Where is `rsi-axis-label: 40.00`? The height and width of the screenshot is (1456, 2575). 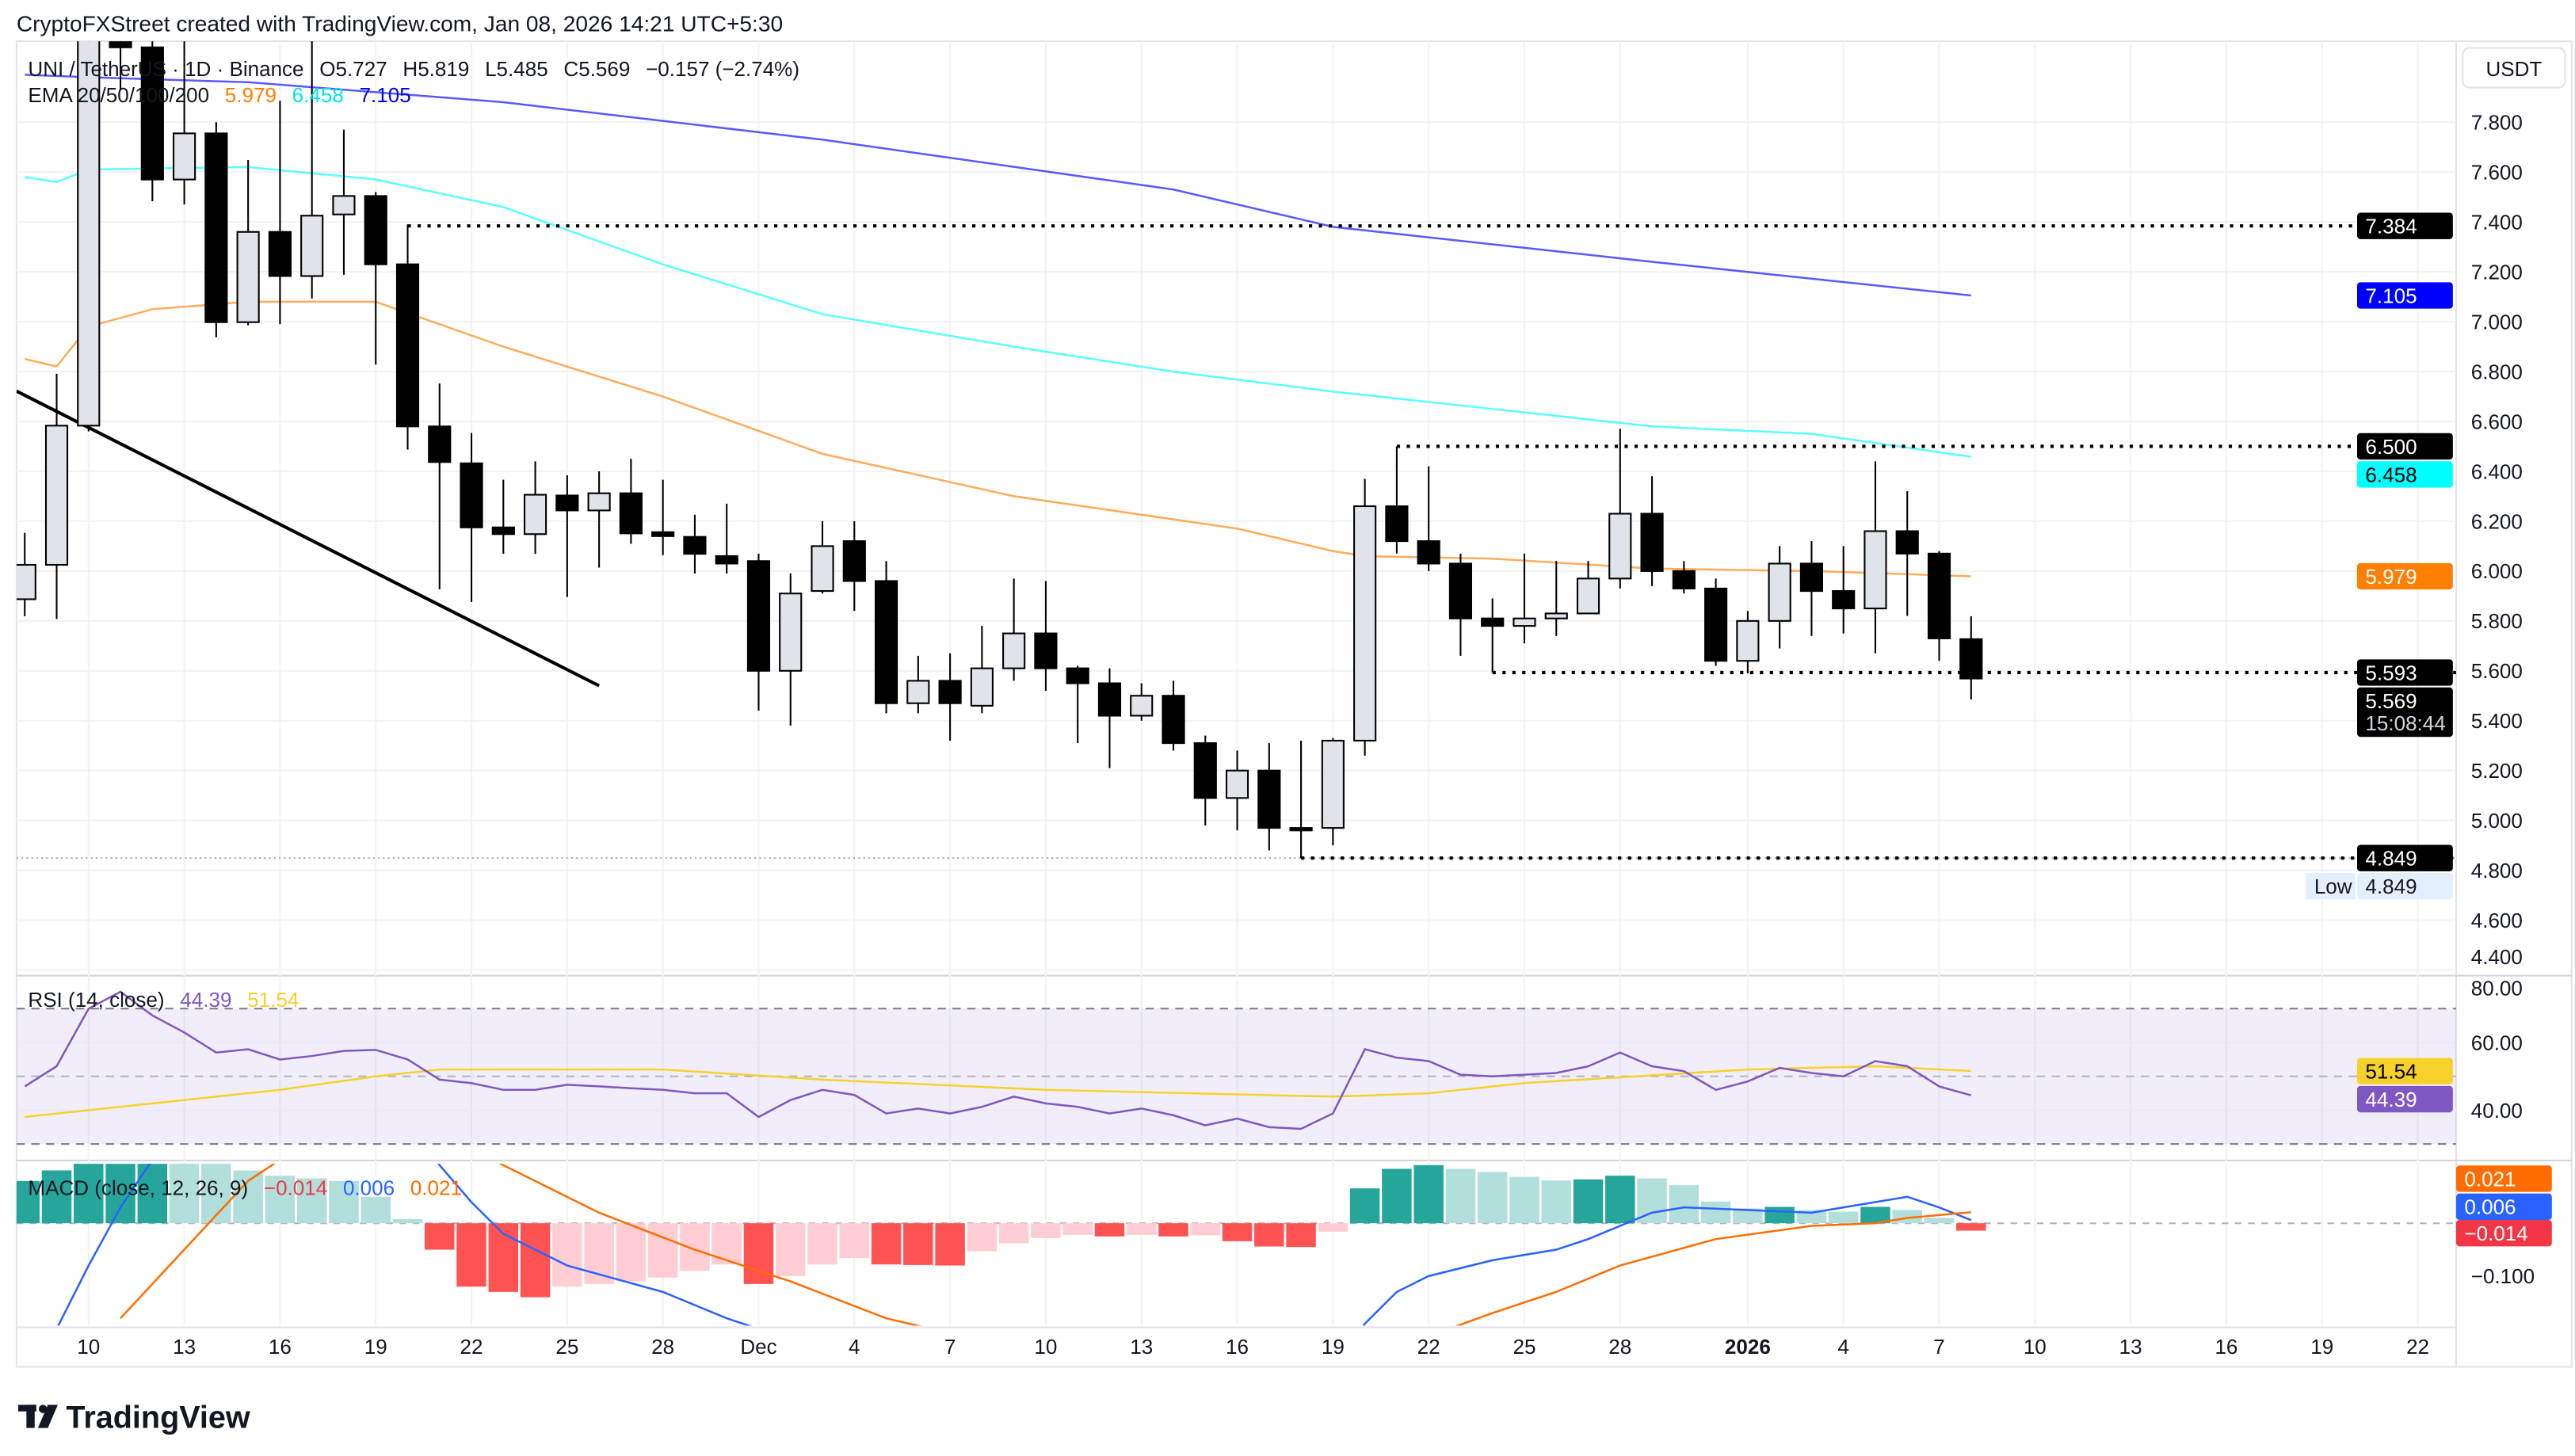
rsi-axis-label: 40.00 is located at coordinates (2497, 1110).